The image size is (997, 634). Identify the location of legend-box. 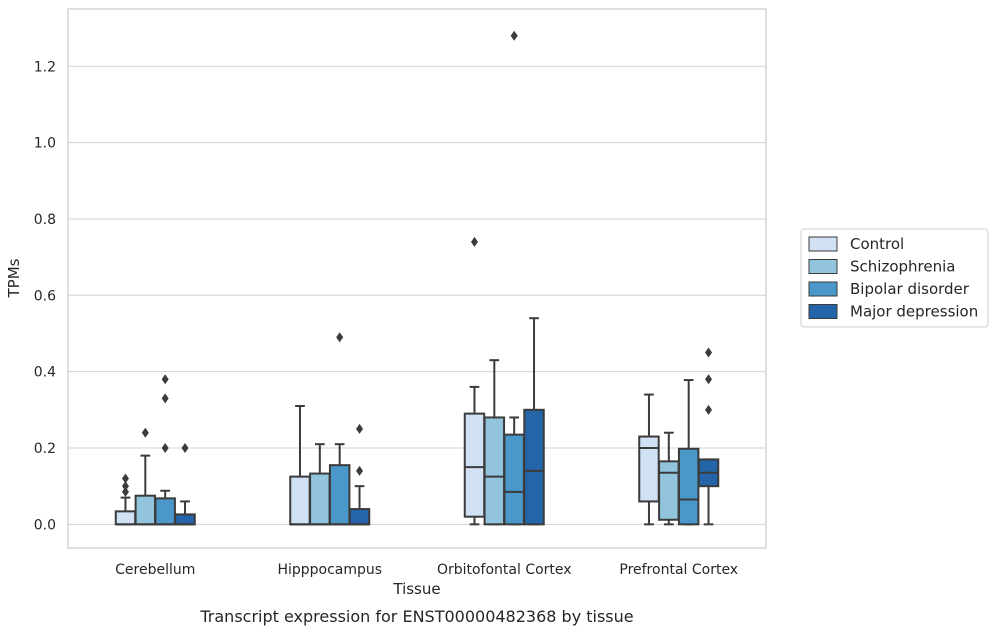
(894, 278).